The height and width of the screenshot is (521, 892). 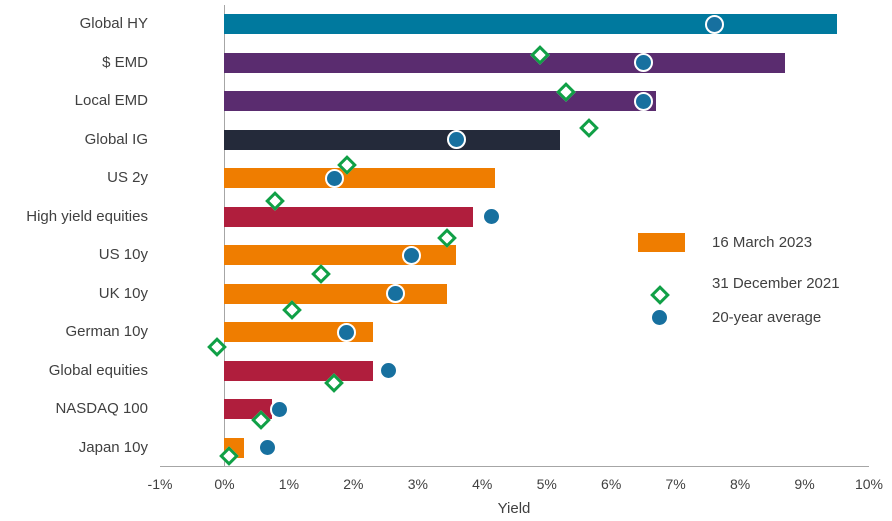 What do you see at coordinates (289, 484) in the screenshot?
I see `x-tick-1: 1%` at bounding box center [289, 484].